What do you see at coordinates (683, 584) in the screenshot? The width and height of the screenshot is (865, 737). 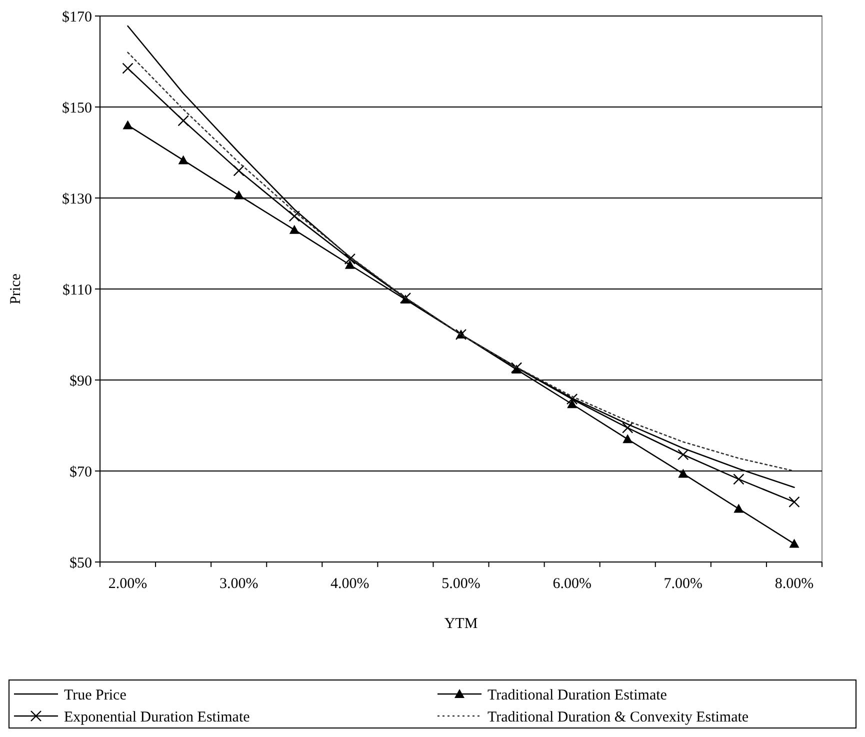 I see `x-tick-label: 7.00%` at bounding box center [683, 584].